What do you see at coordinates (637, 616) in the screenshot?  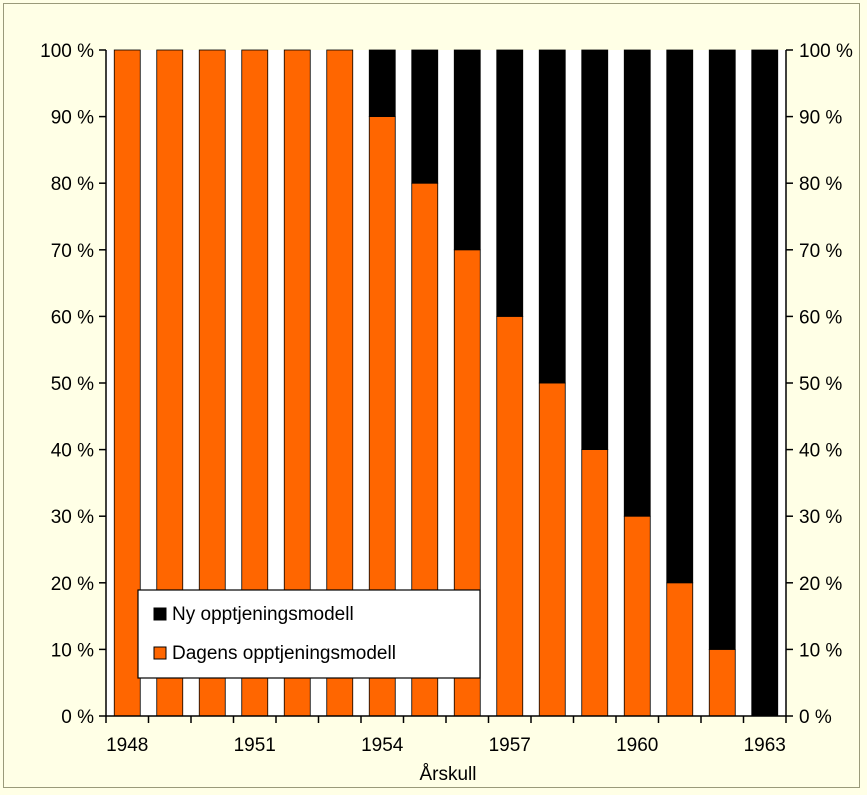 I see `bar-dagens-1960` at bounding box center [637, 616].